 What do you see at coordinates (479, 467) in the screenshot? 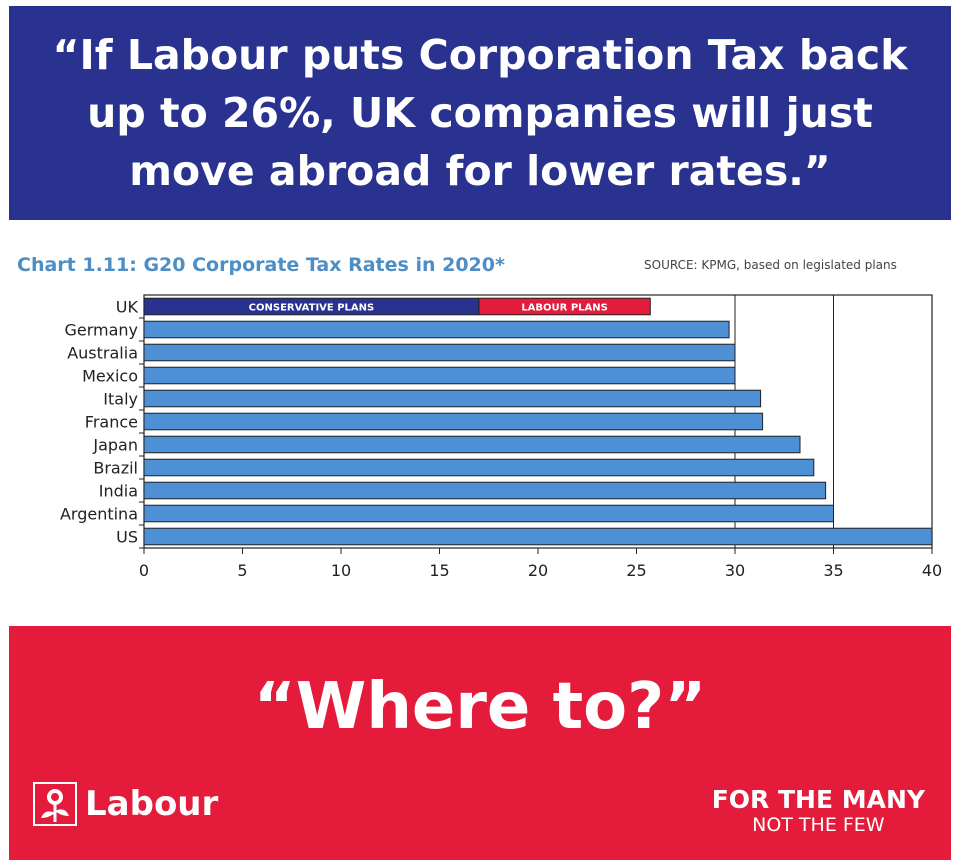
I see `bar-brazil` at bounding box center [479, 467].